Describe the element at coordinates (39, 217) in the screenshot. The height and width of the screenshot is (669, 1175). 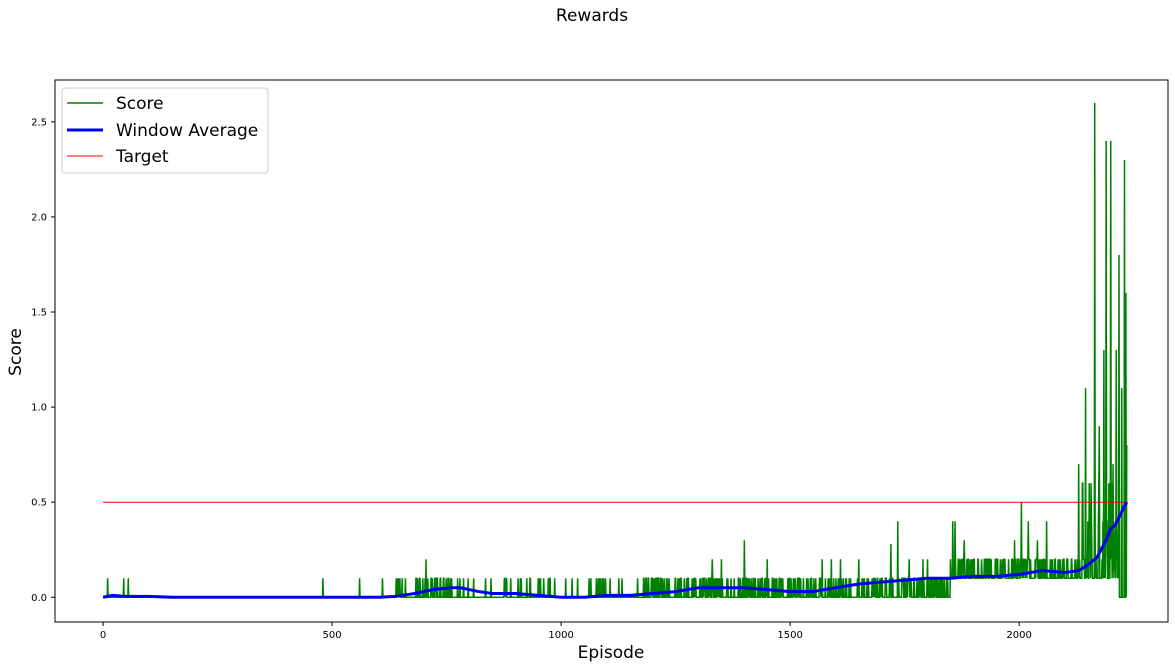
I see `y-tick-label: 2.0` at that location.